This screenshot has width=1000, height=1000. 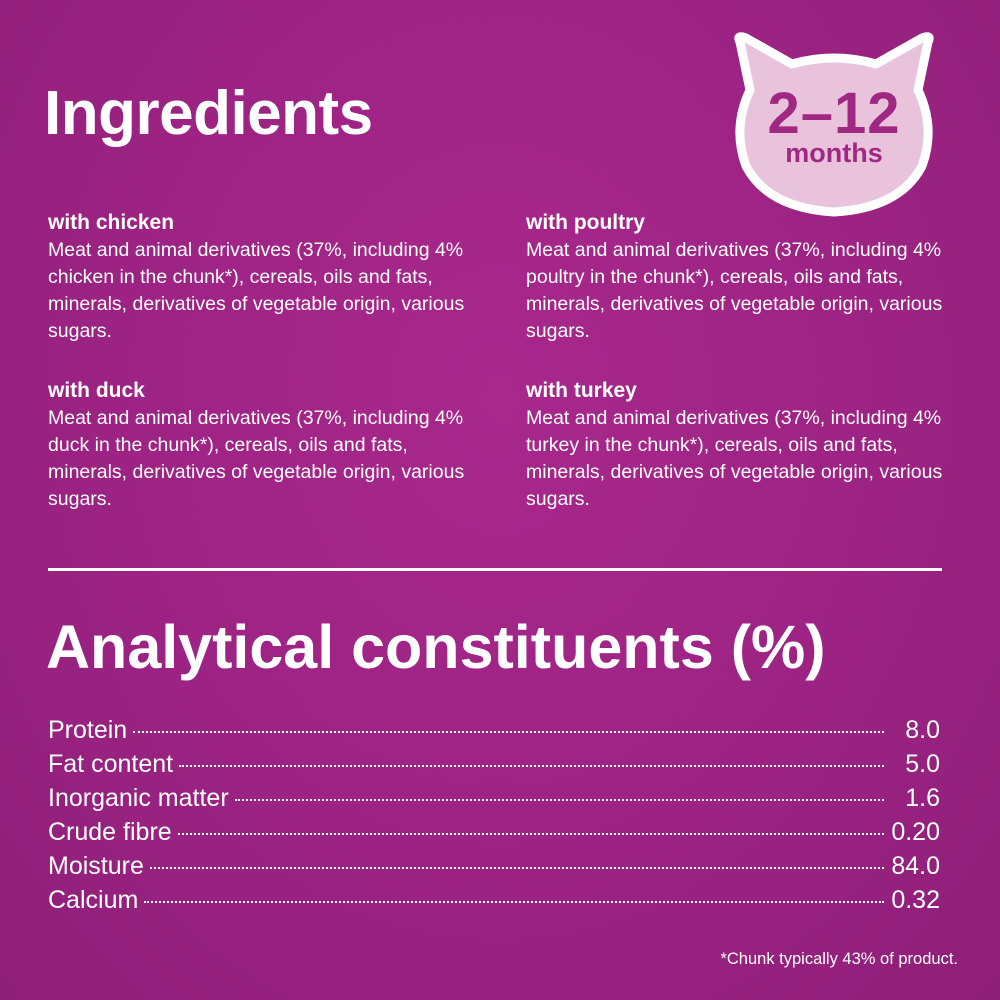 I want to click on row-value: 5.0, so click(x=922, y=764).